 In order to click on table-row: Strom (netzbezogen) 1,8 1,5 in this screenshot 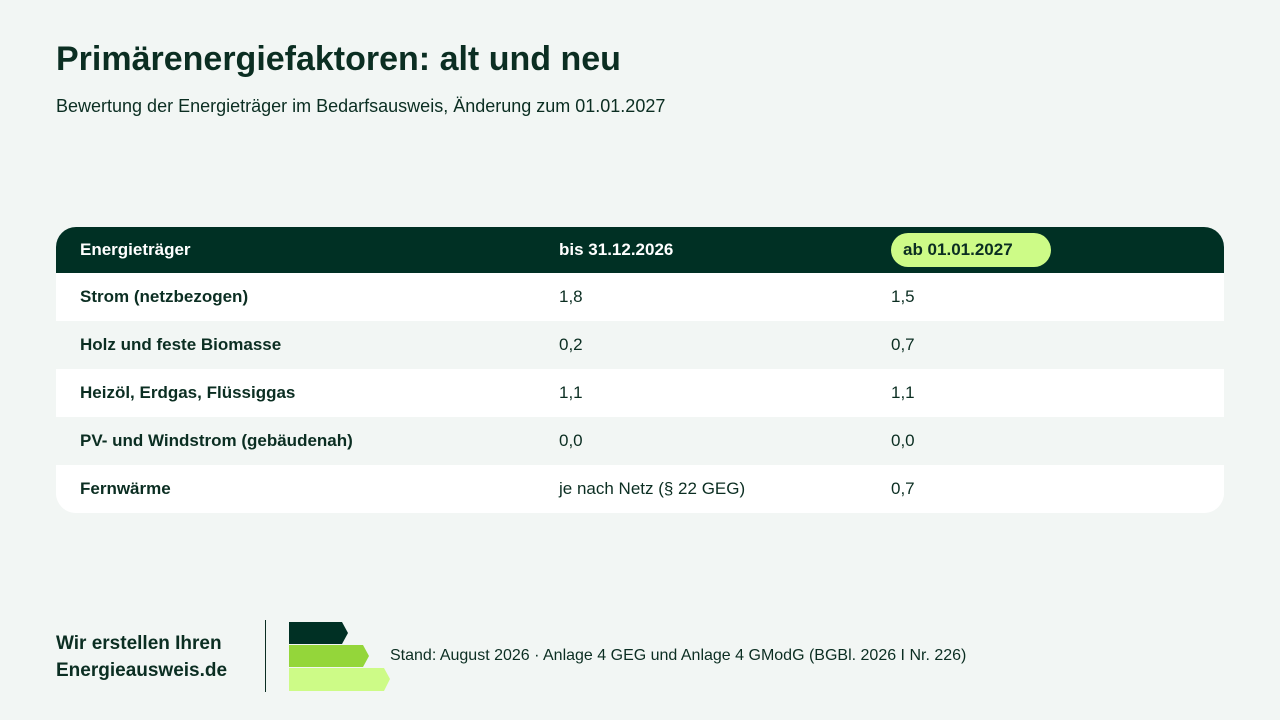, I will do `click(640, 297)`.